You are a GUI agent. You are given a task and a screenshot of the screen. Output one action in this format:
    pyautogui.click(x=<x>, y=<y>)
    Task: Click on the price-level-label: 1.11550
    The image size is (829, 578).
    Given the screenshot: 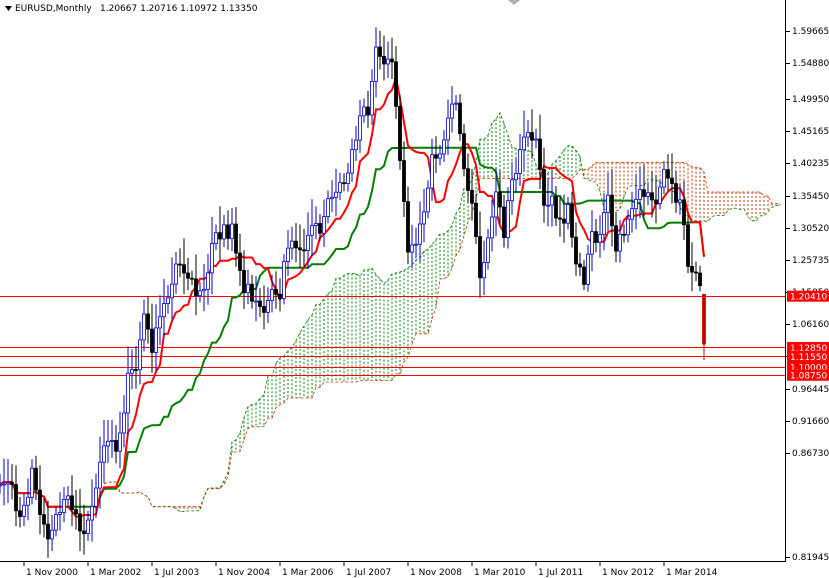 What is the action you would take?
    pyautogui.click(x=808, y=358)
    